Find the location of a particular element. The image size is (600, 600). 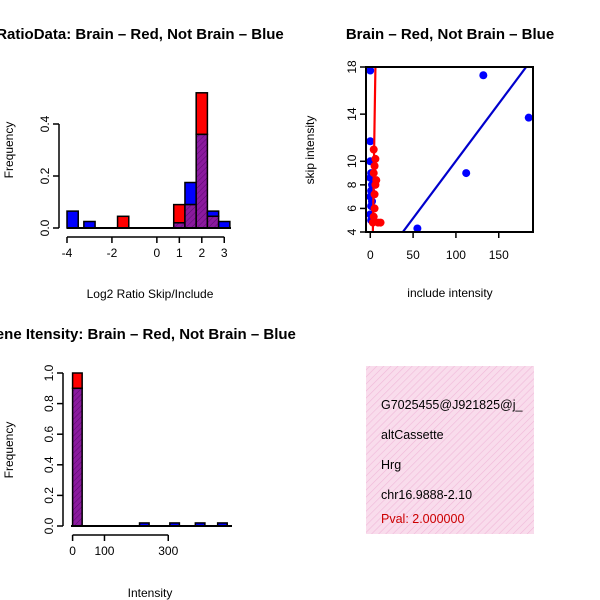

scatter-xlabel: include intensity is located at coordinates (449, 293).